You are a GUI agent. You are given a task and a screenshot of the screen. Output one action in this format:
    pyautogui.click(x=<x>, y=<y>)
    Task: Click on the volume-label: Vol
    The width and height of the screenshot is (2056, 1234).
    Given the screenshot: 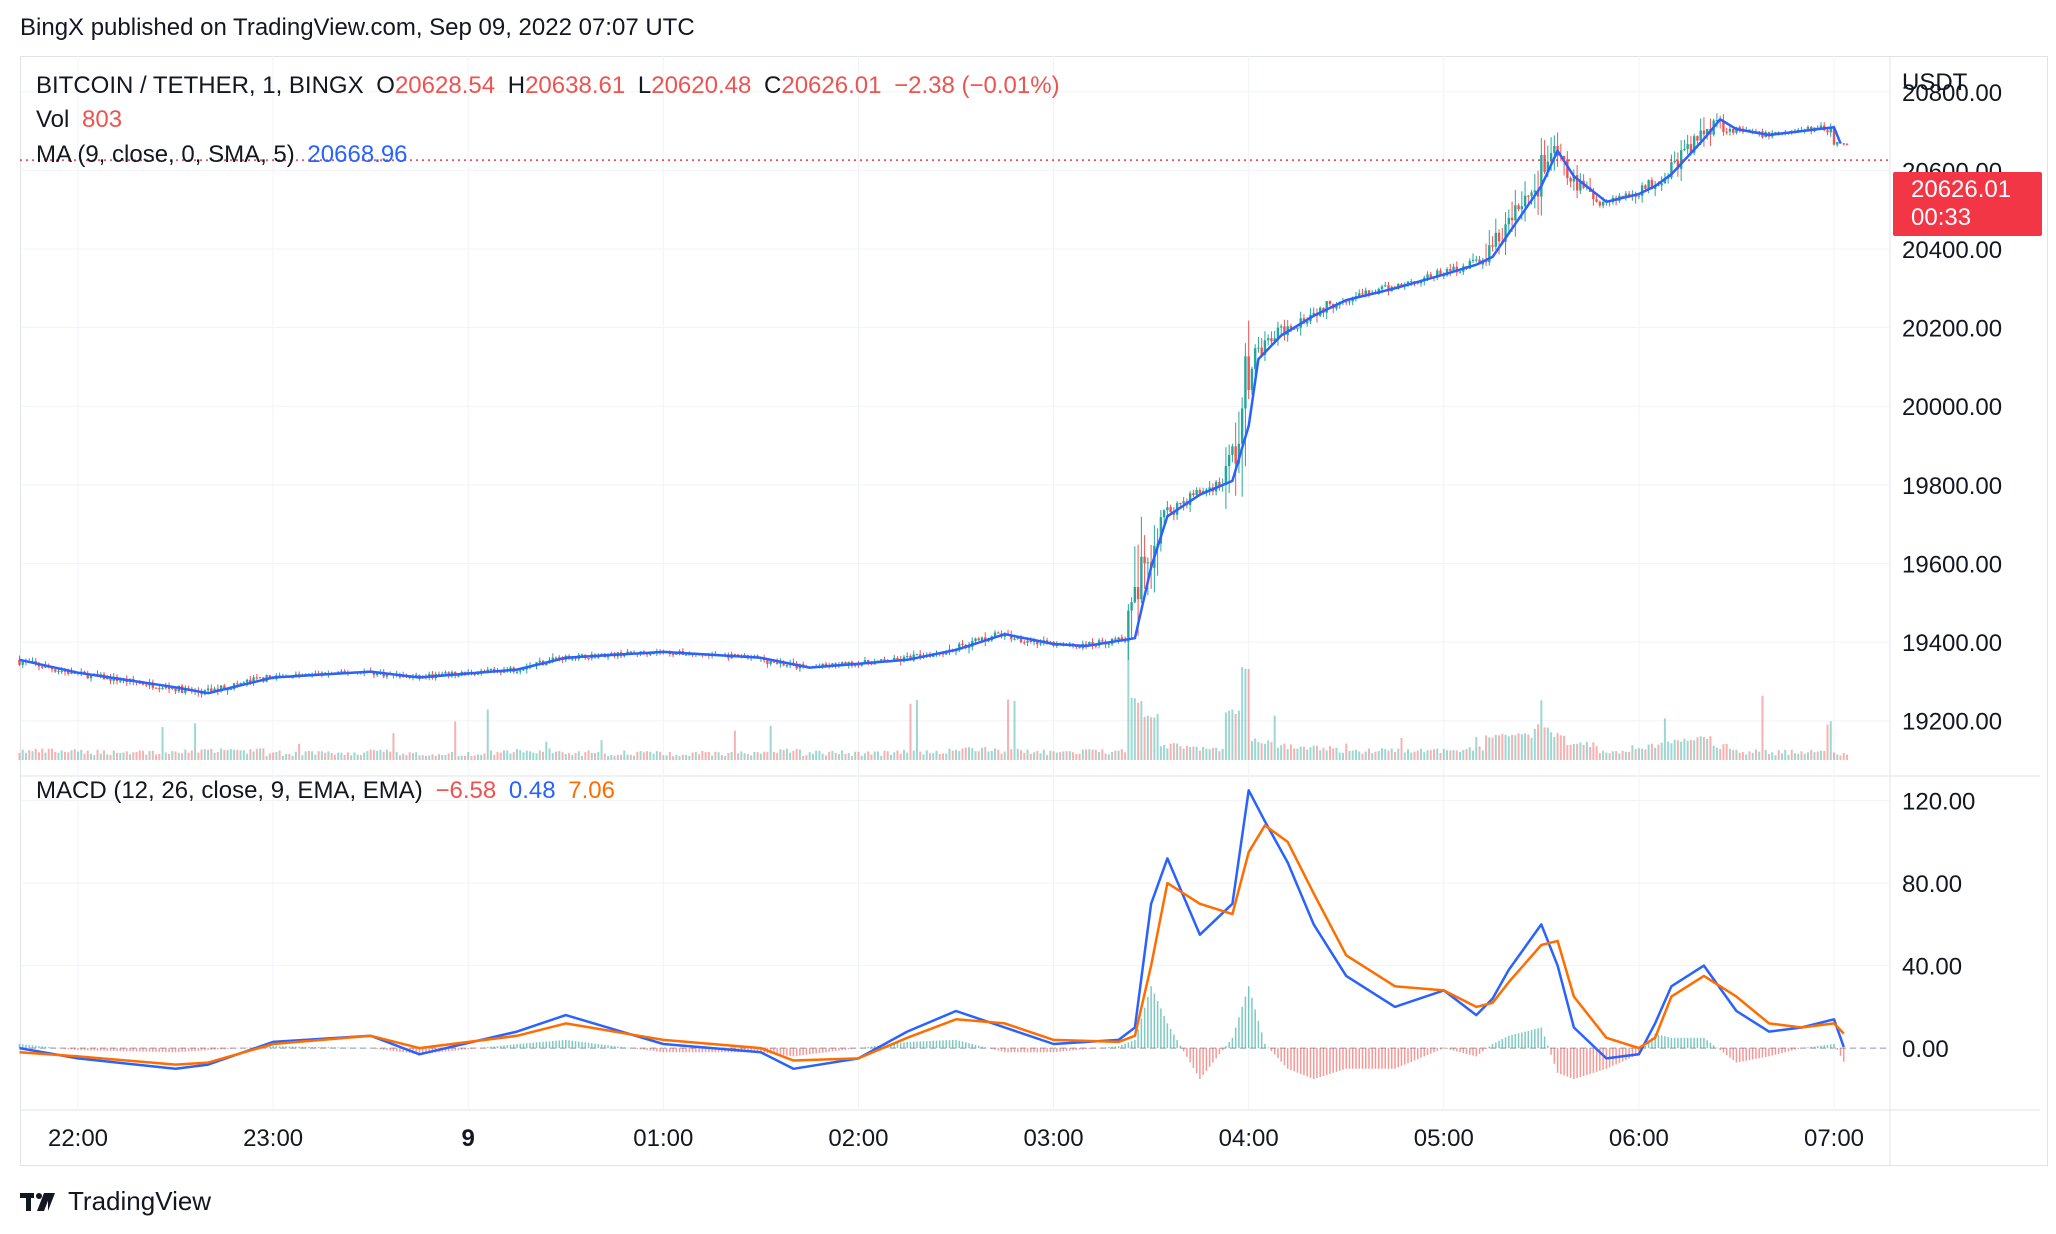 What is the action you would take?
    pyautogui.click(x=53, y=119)
    